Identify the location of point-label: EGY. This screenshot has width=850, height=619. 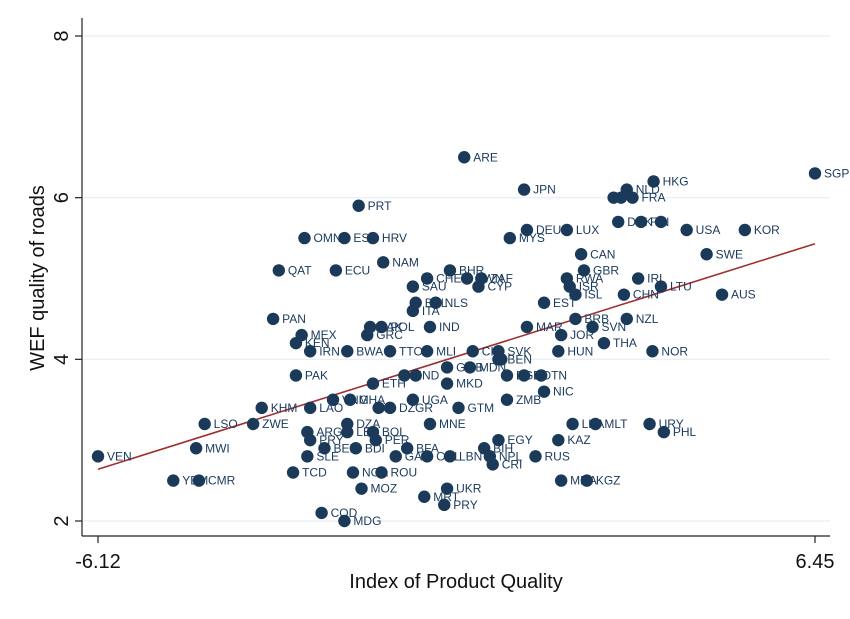
(519, 440).